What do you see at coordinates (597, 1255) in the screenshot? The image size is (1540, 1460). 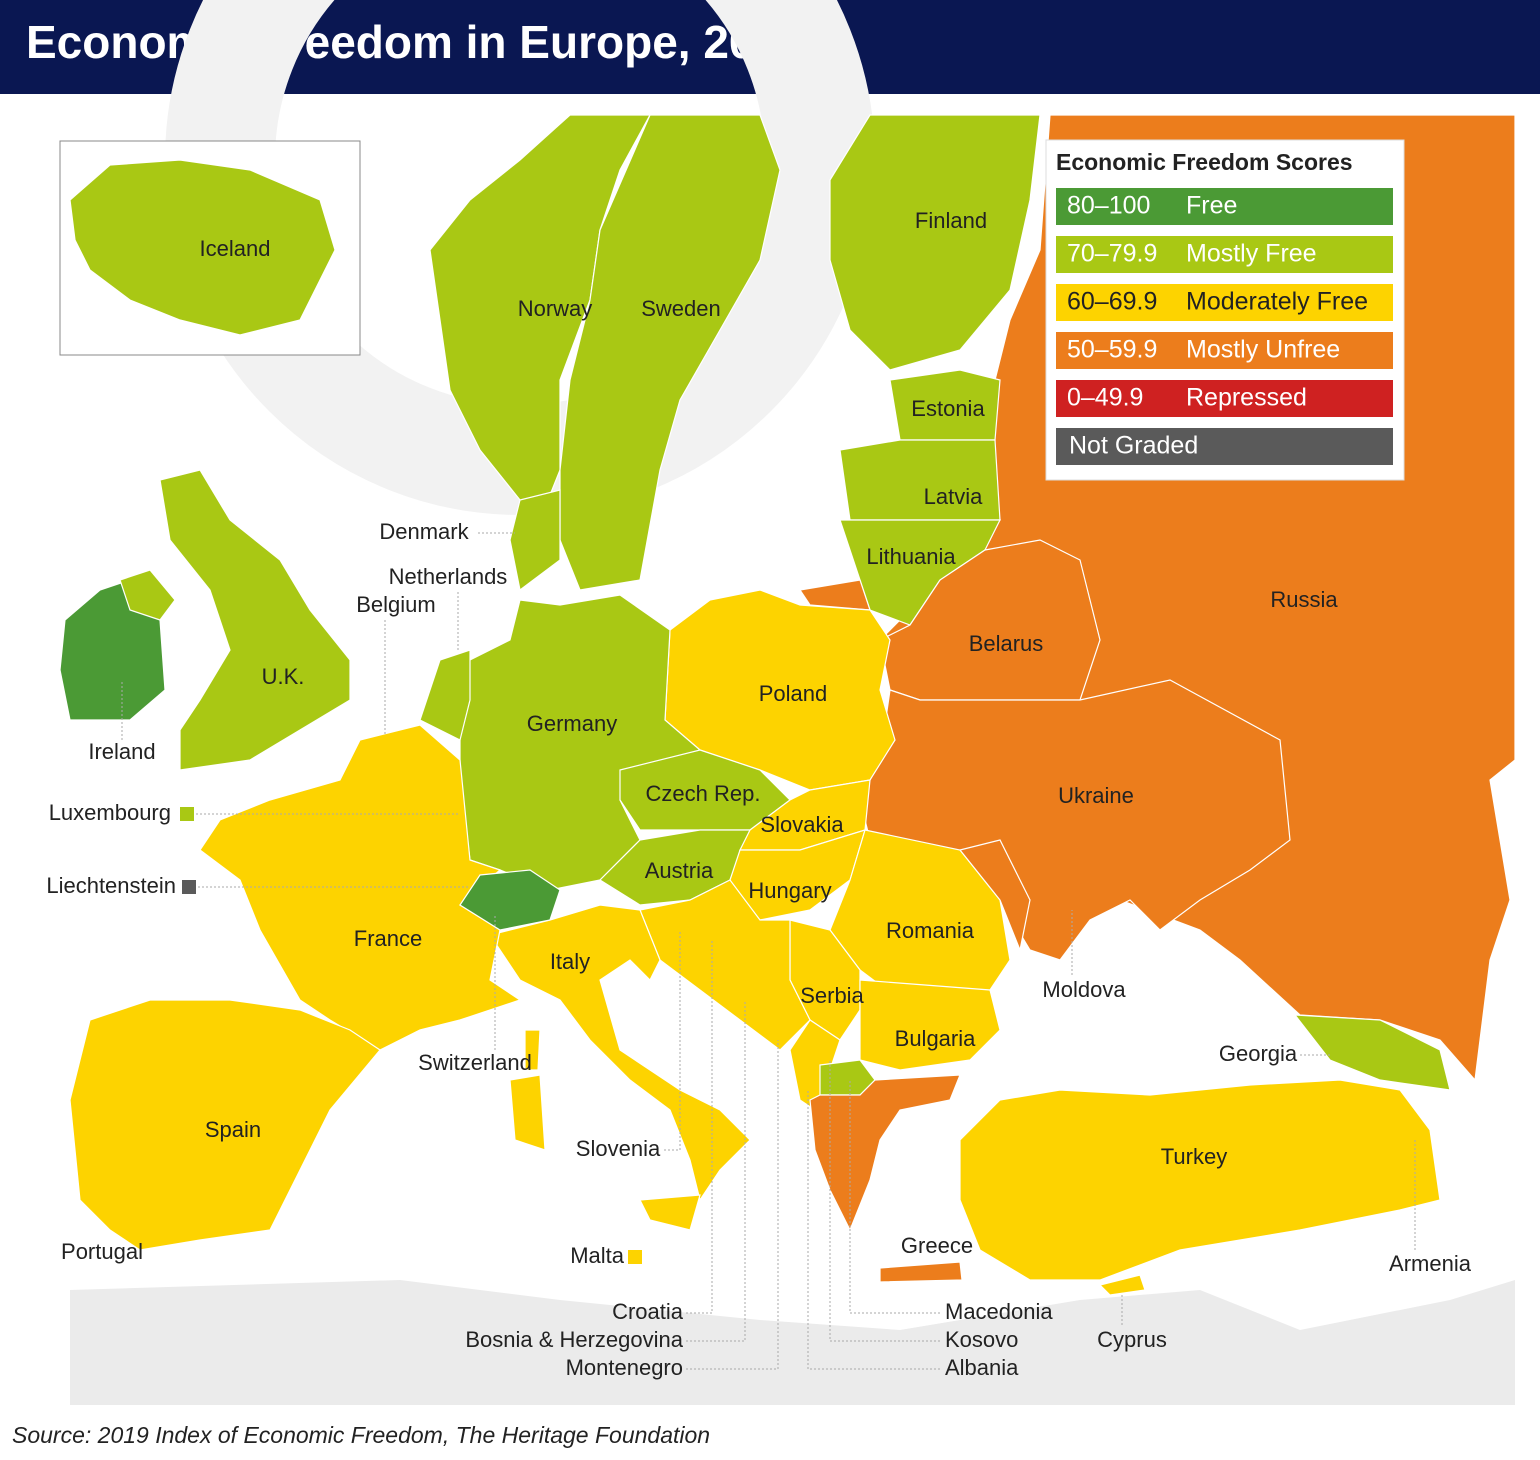 I see `country-label: Malta` at bounding box center [597, 1255].